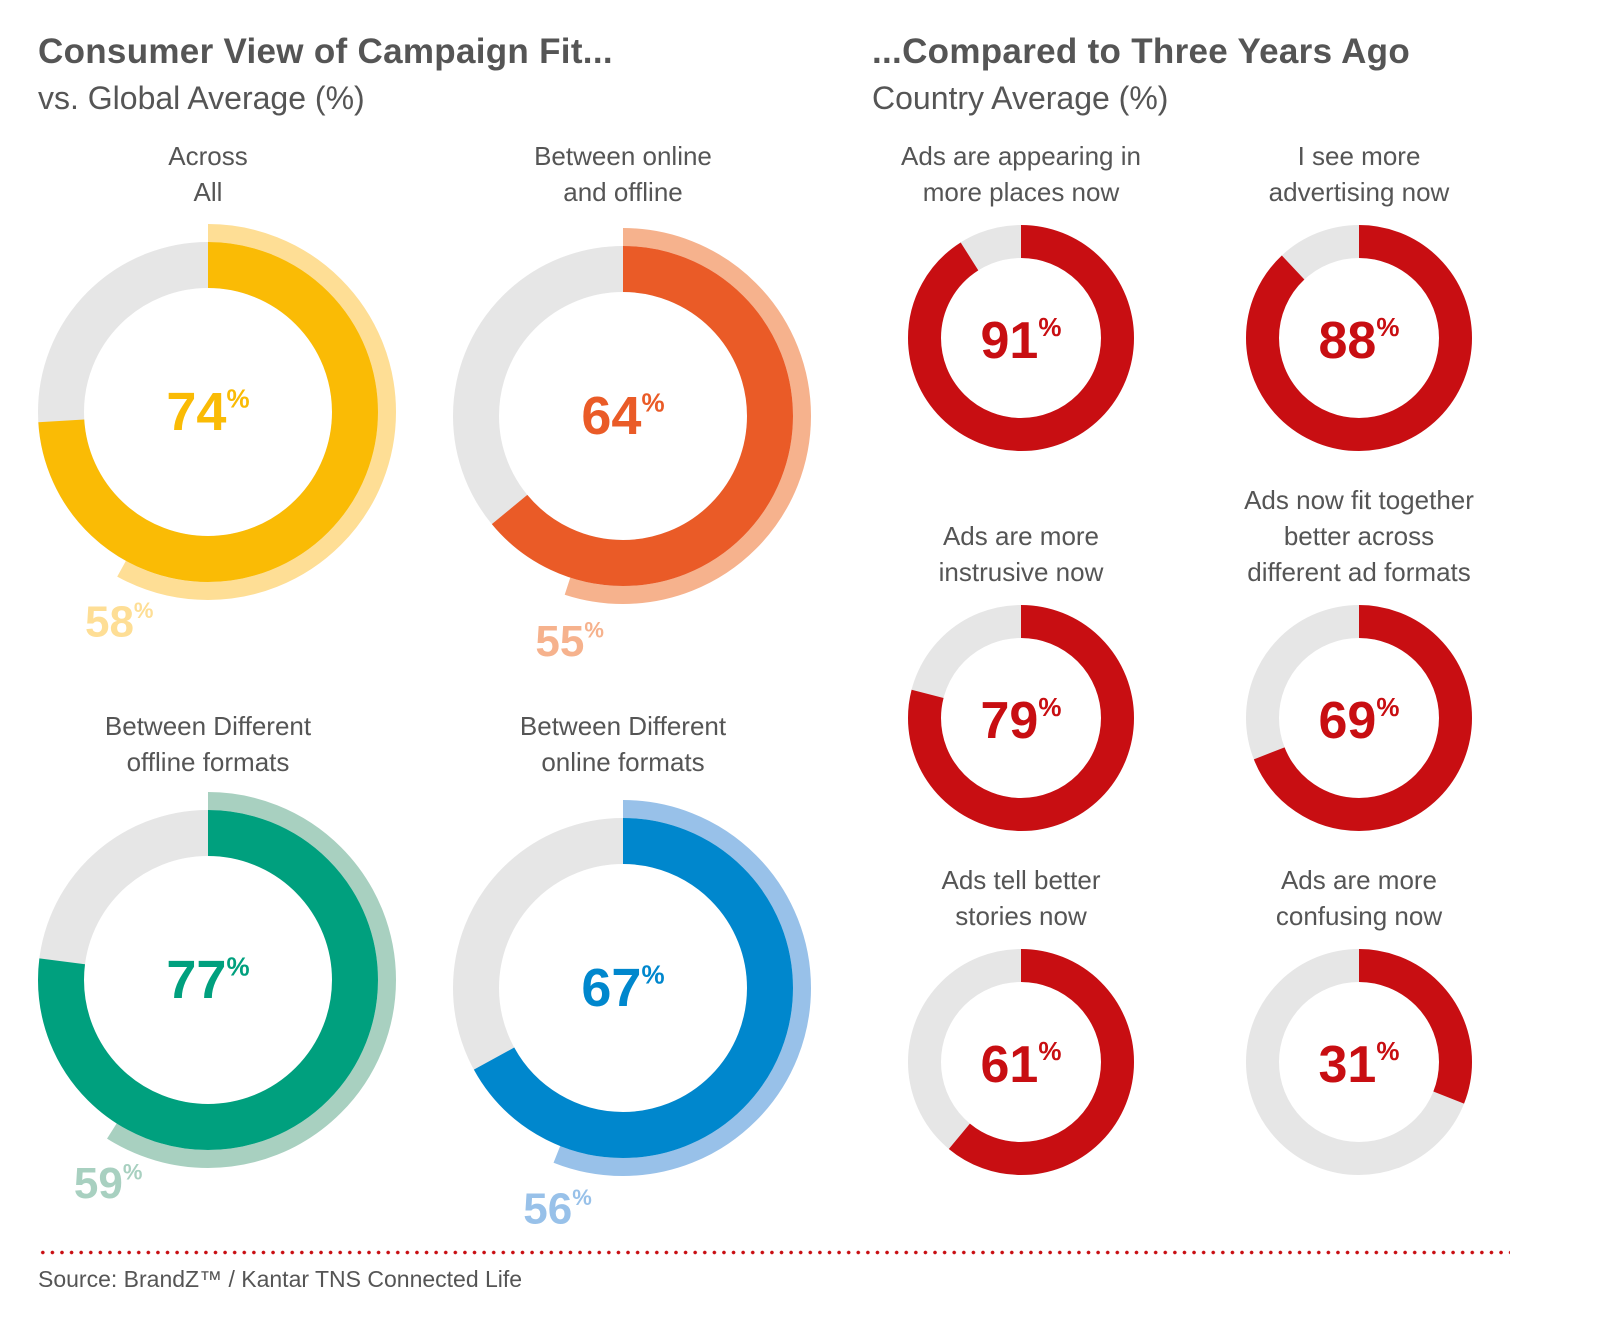 This screenshot has width=1600, height=1327. What do you see at coordinates (1021, 1065) in the screenshot?
I see `value-percent: 61%` at bounding box center [1021, 1065].